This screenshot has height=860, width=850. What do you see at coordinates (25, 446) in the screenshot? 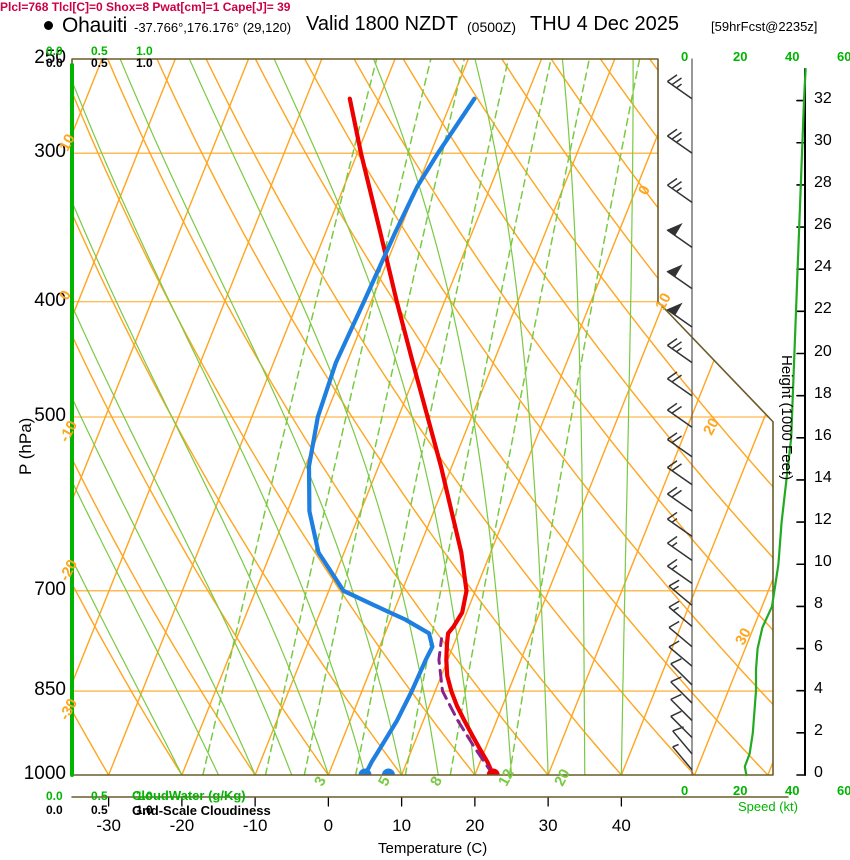
I see `pressure-axis-label: P (hPa)` at bounding box center [25, 446].